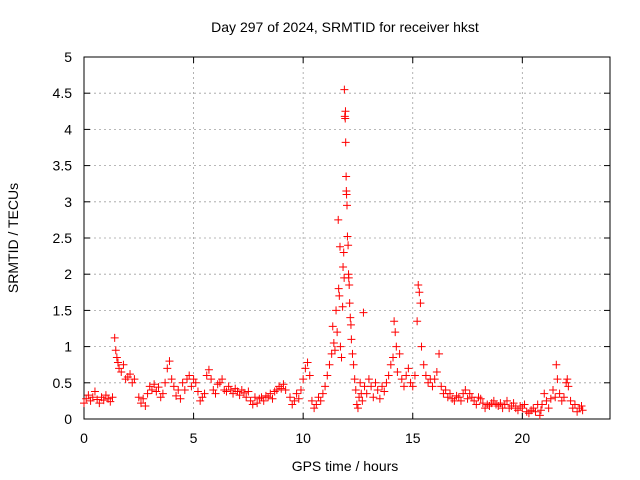 The height and width of the screenshot is (480, 640). I want to click on x-axis-label: GPS time / hours, so click(345, 466).